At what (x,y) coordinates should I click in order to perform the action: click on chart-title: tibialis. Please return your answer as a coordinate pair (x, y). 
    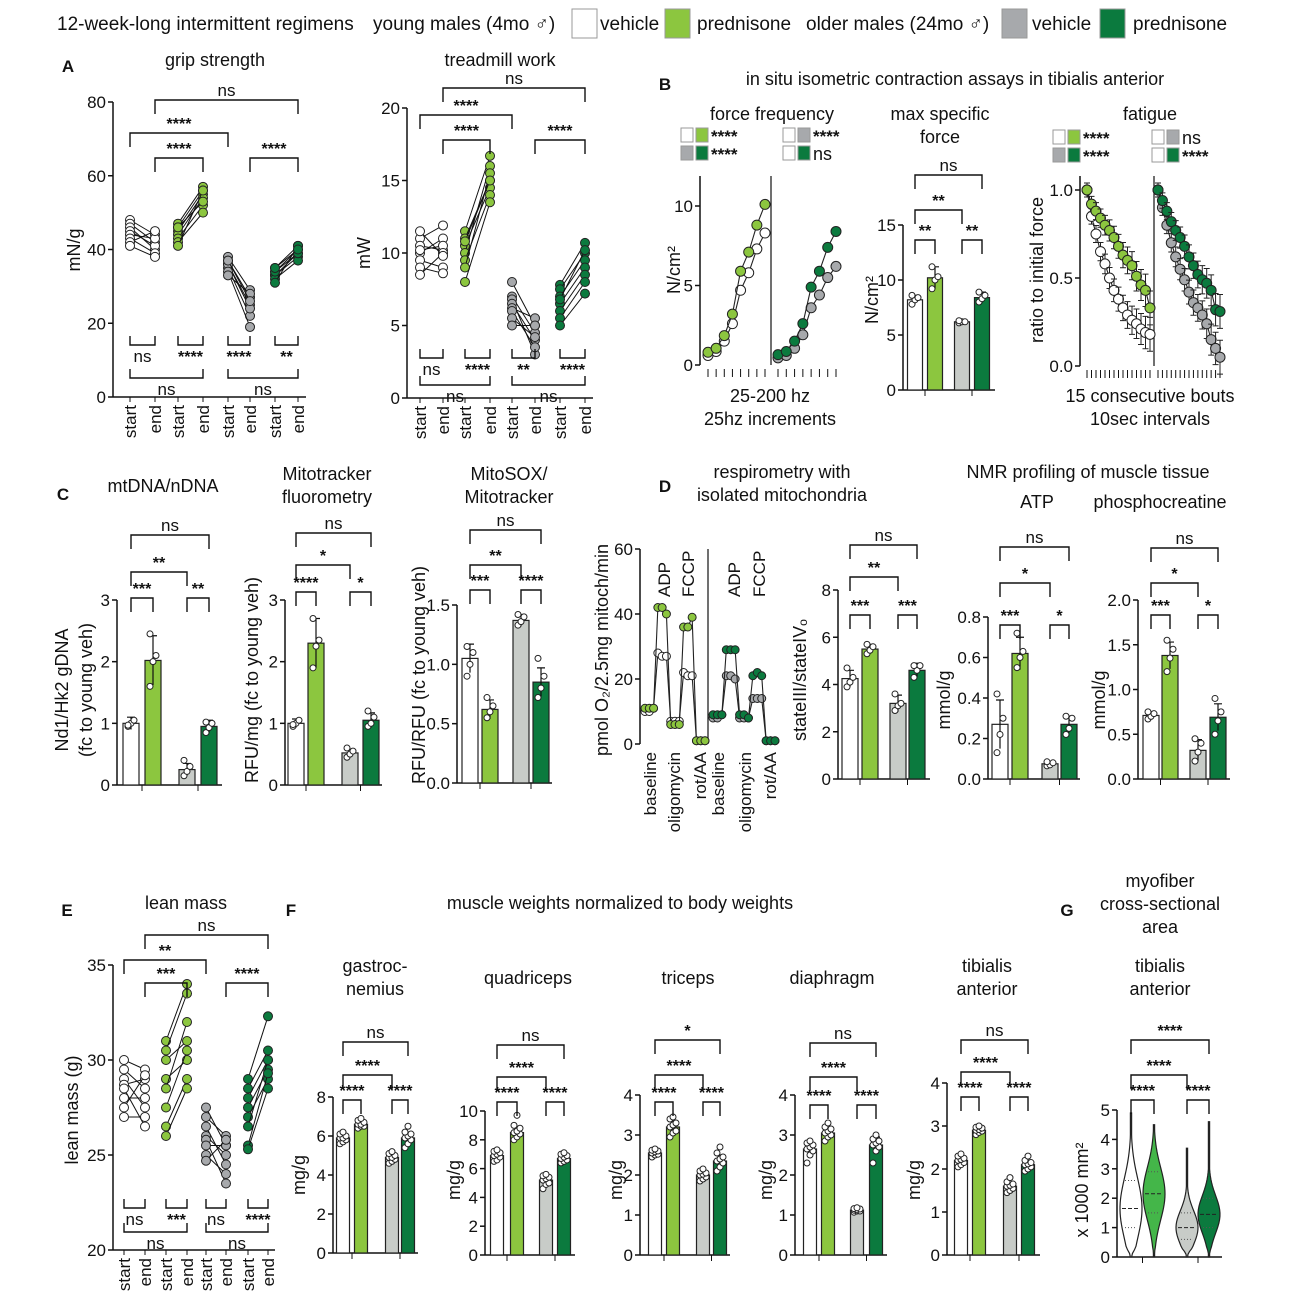
    Looking at the image, I should click on (1160, 966).